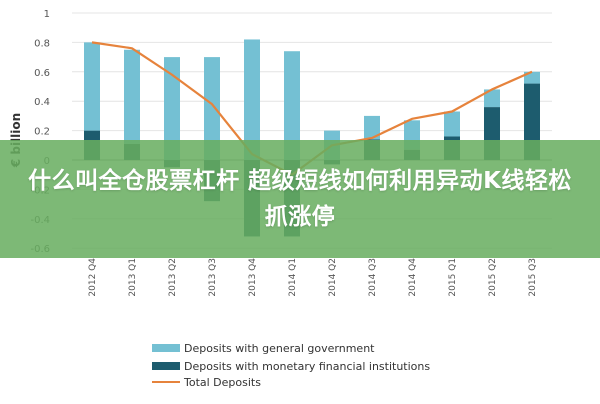 The width and height of the screenshot is (600, 404). I want to click on x-tick-label: 2014 Q2, so click(333, 277).